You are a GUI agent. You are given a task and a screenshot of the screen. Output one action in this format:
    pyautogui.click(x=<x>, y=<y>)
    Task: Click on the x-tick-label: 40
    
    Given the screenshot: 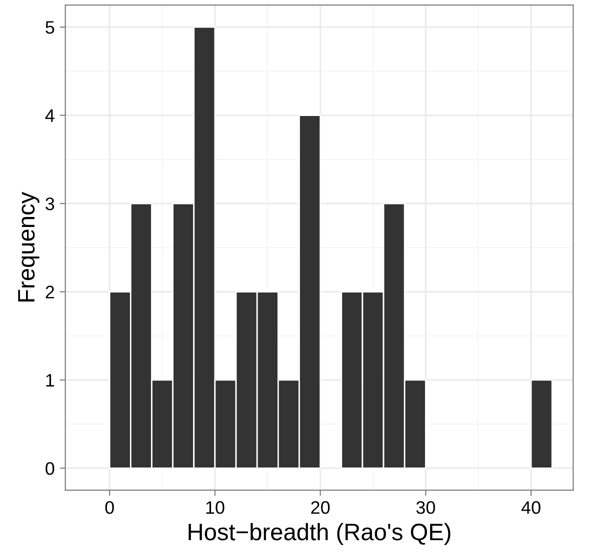 What is the action you would take?
    pyautogui.click(x=530, y=507)
    